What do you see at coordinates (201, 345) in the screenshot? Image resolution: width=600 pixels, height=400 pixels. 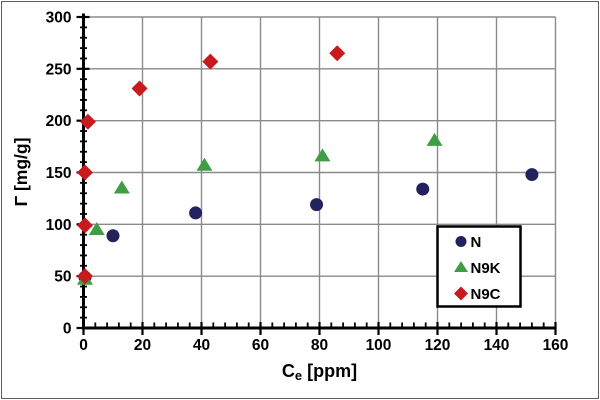 I see `x-tick-label: 40` at bounding box center [201, 345].